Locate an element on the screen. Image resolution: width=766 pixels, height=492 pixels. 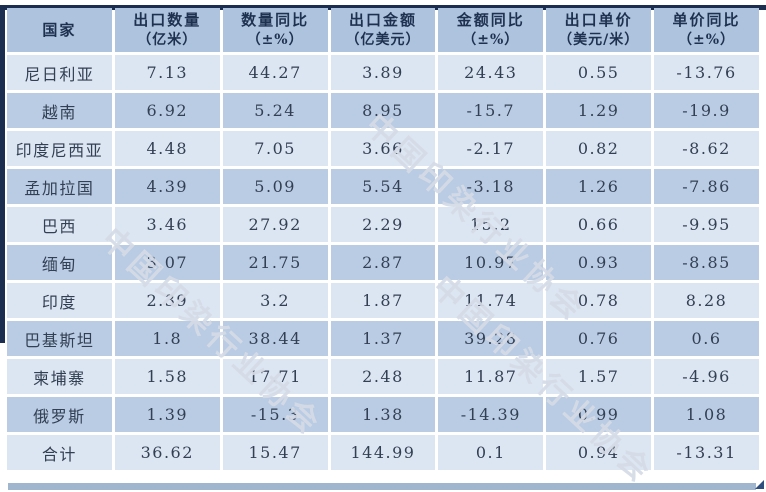
value-cell: 0.99 is located at coordinates (599, 414).